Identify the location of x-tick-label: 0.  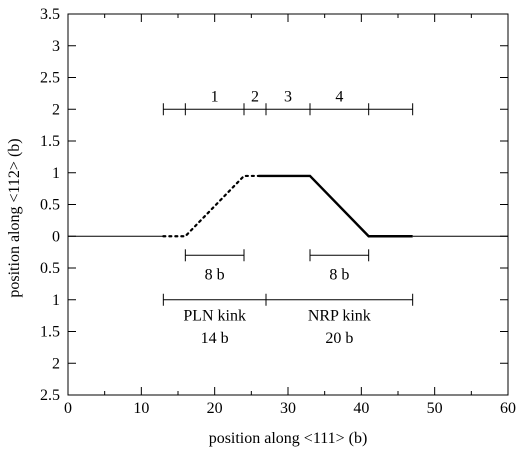
(68, 408).